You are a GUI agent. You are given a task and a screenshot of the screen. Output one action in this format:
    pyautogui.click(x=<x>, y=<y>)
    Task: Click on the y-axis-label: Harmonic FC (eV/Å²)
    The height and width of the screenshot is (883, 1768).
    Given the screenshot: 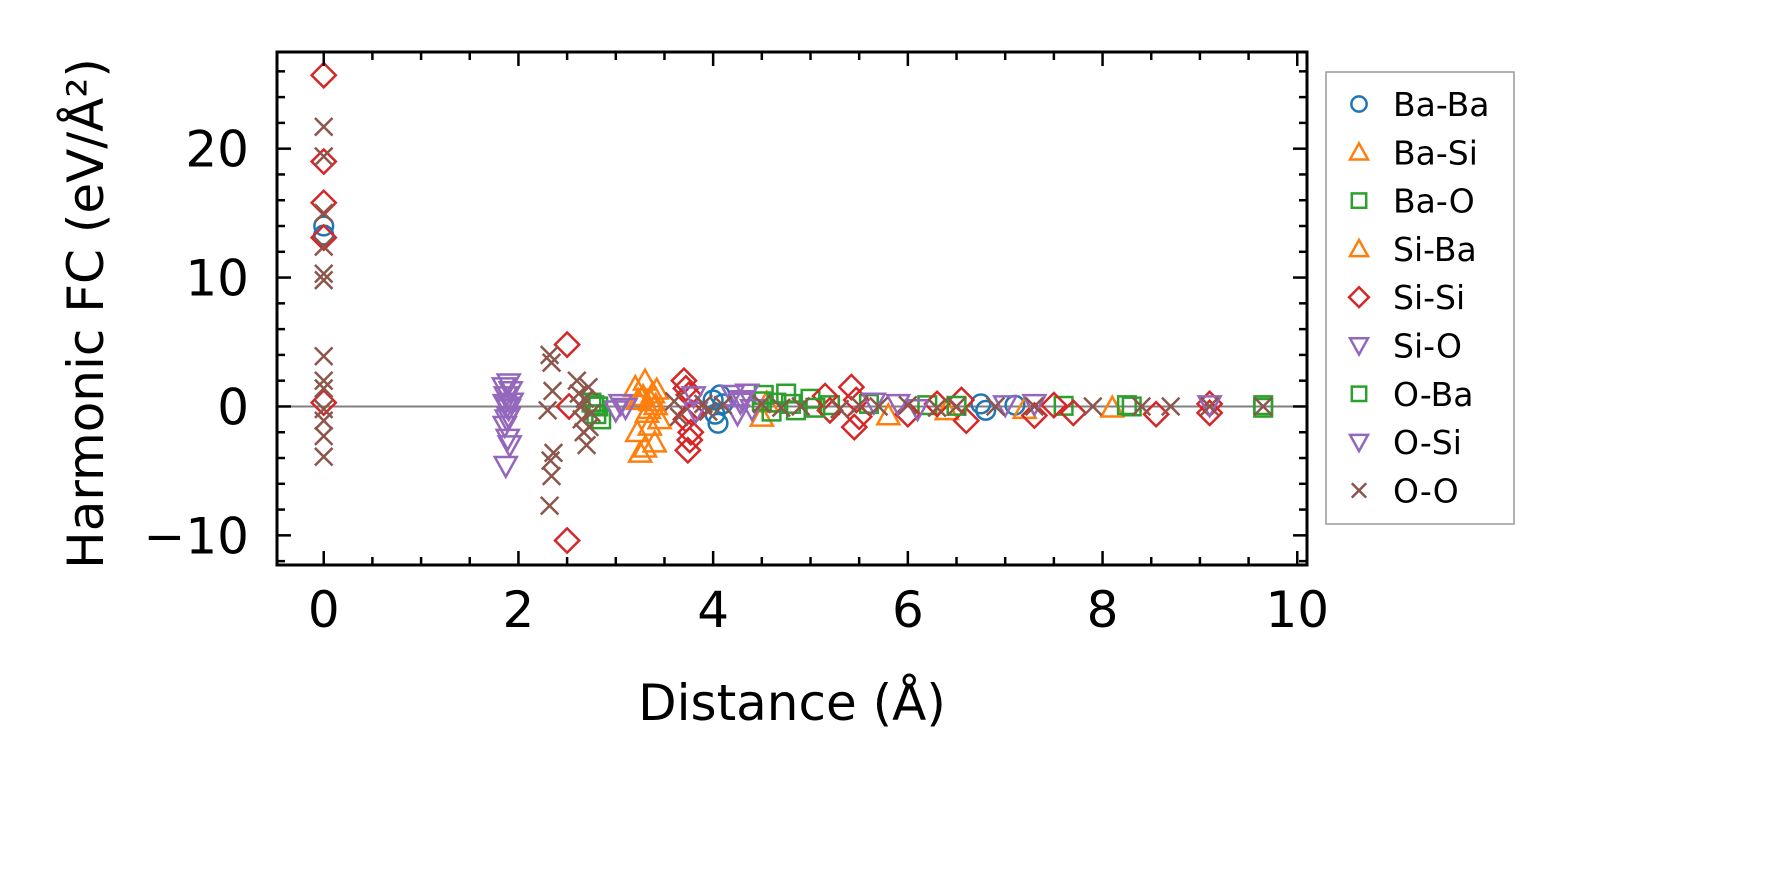 What is the action you would take?
    pyautogui.click(x=86, y=313)
    